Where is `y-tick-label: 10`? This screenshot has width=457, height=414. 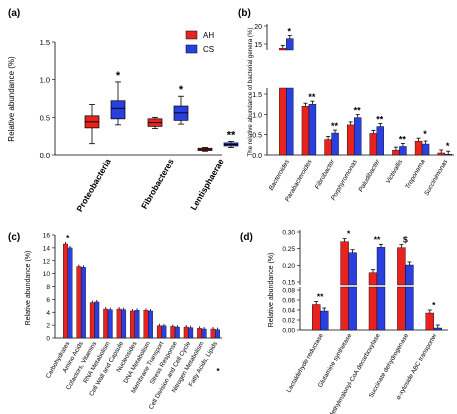
y-tick-label: 10 is located at coordinates (47, 274).